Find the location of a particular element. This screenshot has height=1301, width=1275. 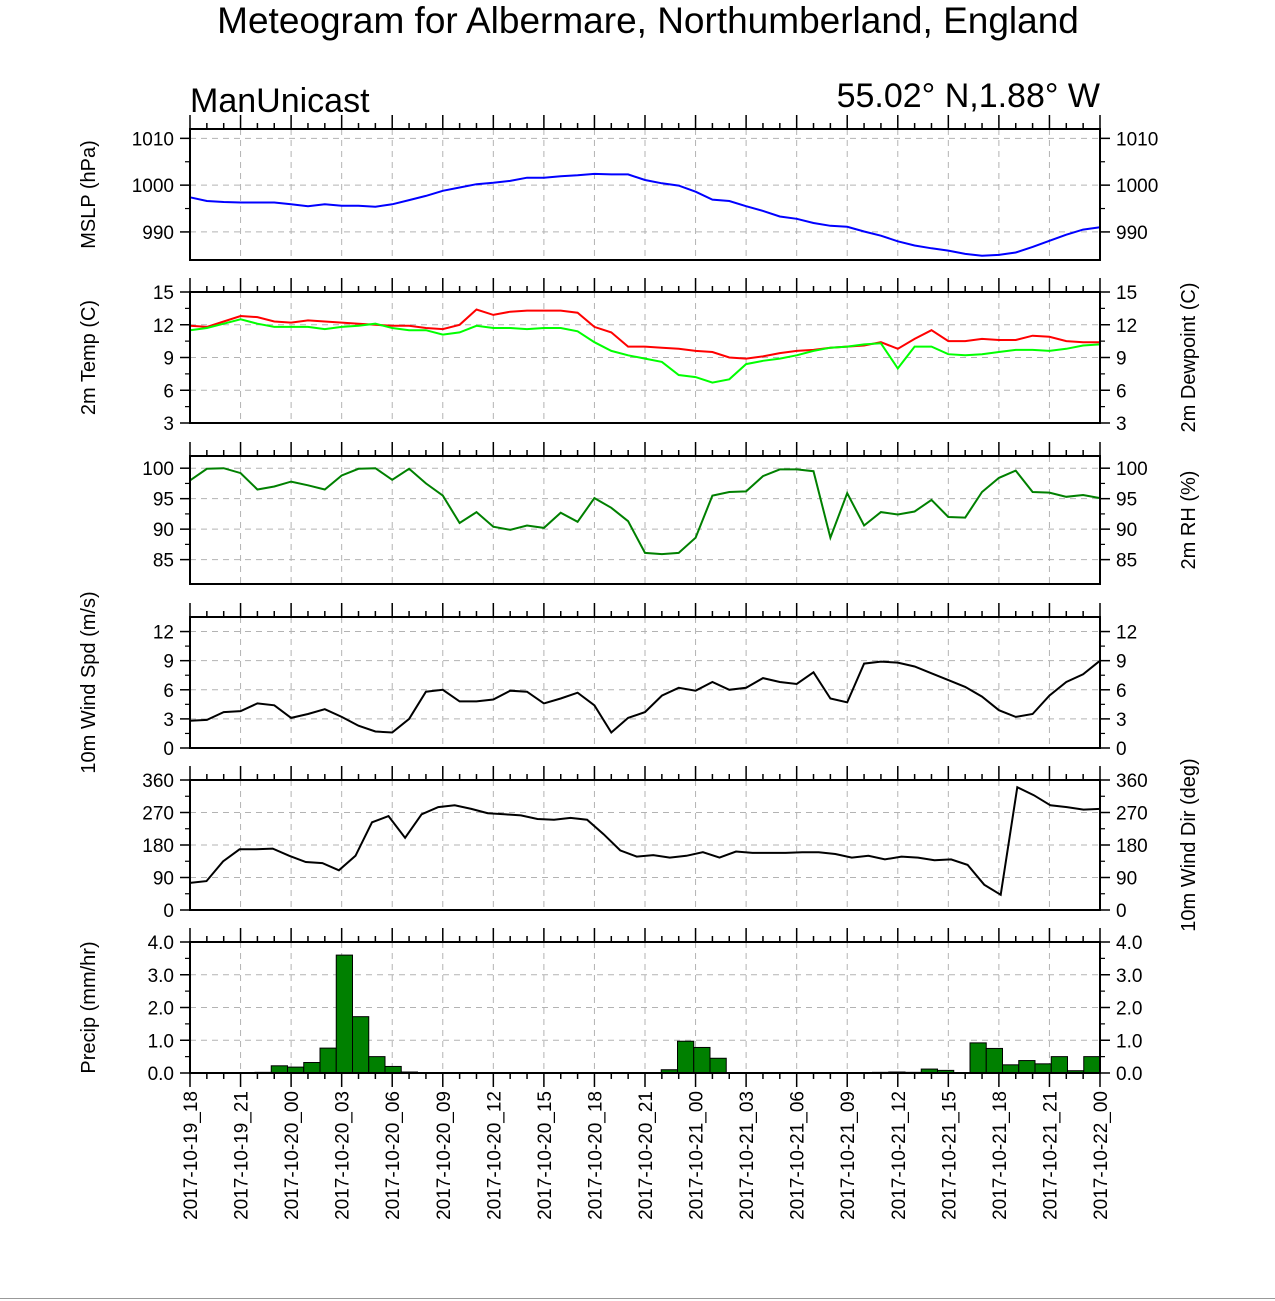

panel-temp: 3 3 6 6 9 9 12 12 15 15 2m Temp (C) 2m Dewpoint (C) is located at coordinates (639, 356).